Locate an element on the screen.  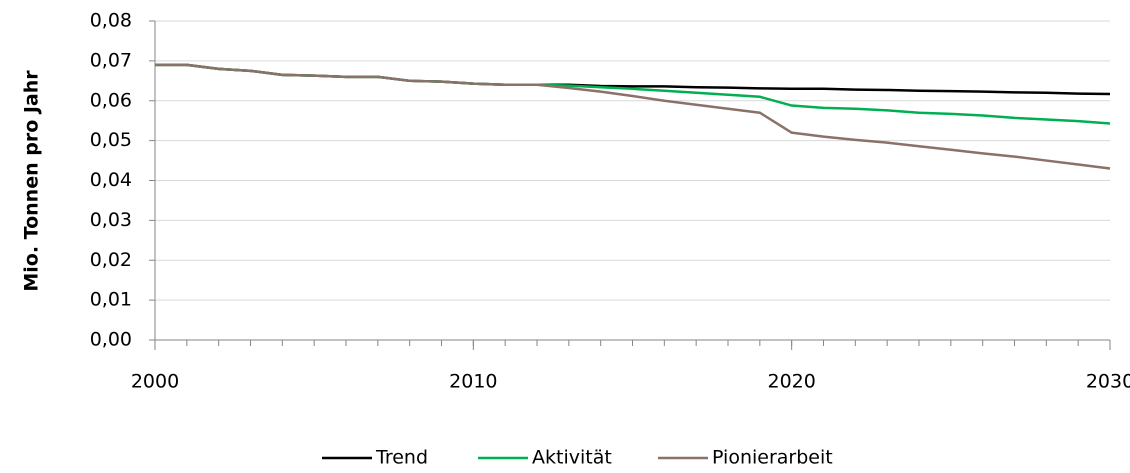
y-tick-label: 0,00 is located at coordinates (111, 340).